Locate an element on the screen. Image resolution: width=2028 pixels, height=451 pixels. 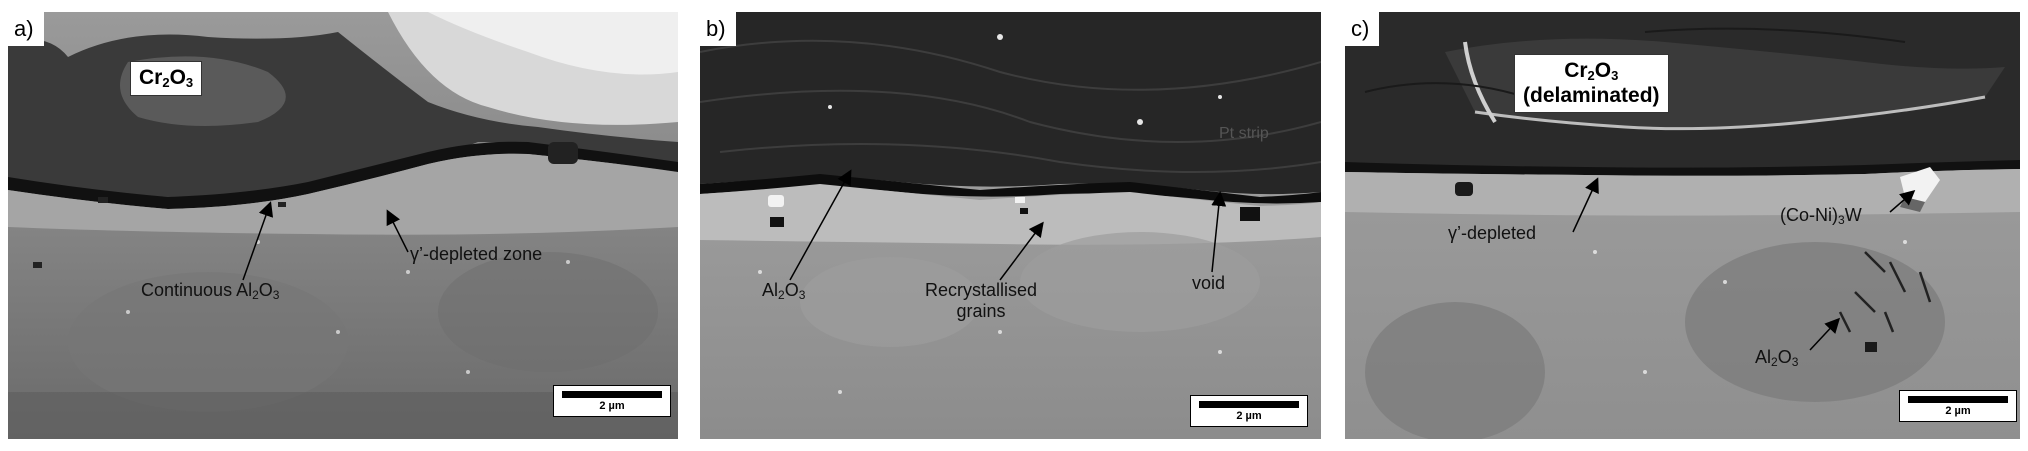
annotation-co-ni-3-w: (Co-Ni)3W is located at coordinates (1821, 216).